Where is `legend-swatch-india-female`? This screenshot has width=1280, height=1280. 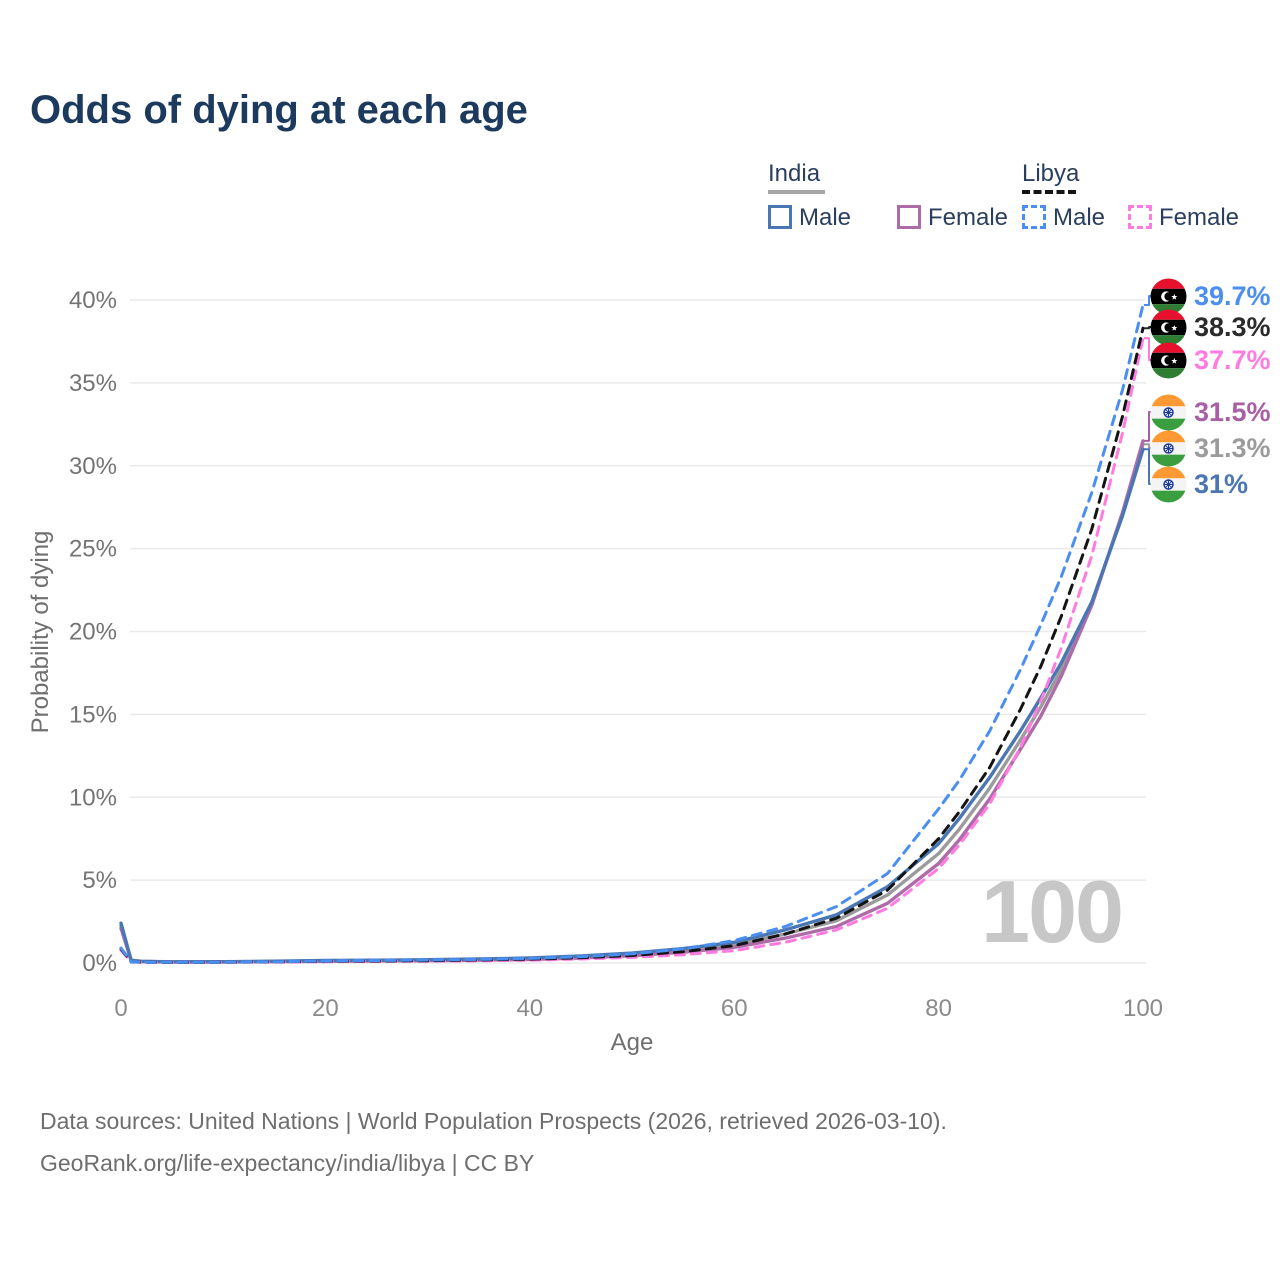
legend-swatch-india-female is located at coordinates (909, 217).